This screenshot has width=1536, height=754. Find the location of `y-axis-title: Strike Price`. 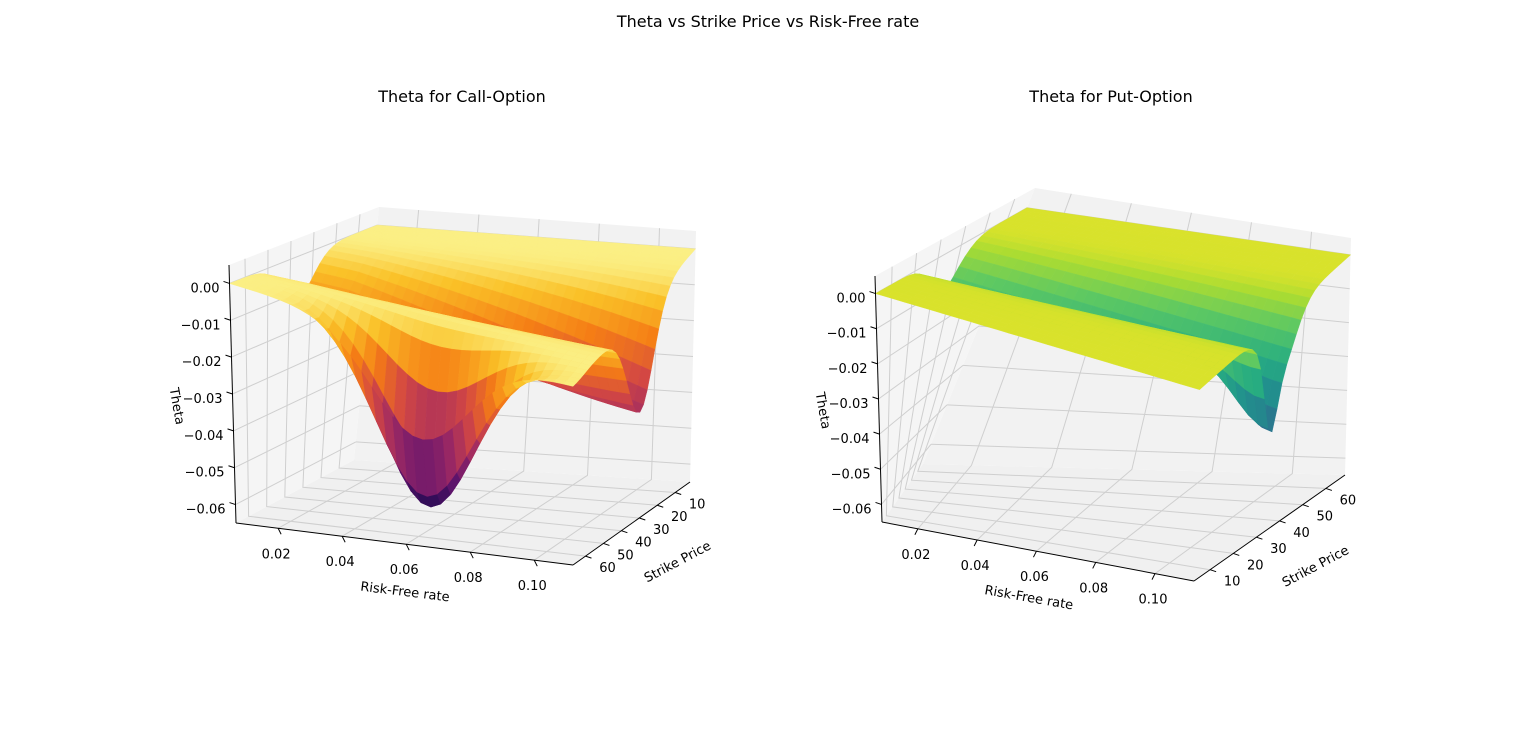

y-axis-title: Strike Price is located at coordinates (1316, 567).